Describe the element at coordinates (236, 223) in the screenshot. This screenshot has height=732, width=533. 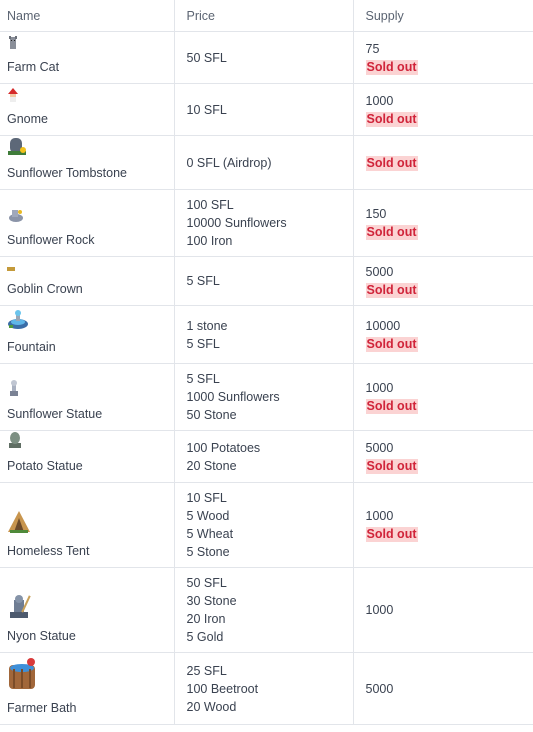
I see `price-line: 10000 Sunflowers` at that location.